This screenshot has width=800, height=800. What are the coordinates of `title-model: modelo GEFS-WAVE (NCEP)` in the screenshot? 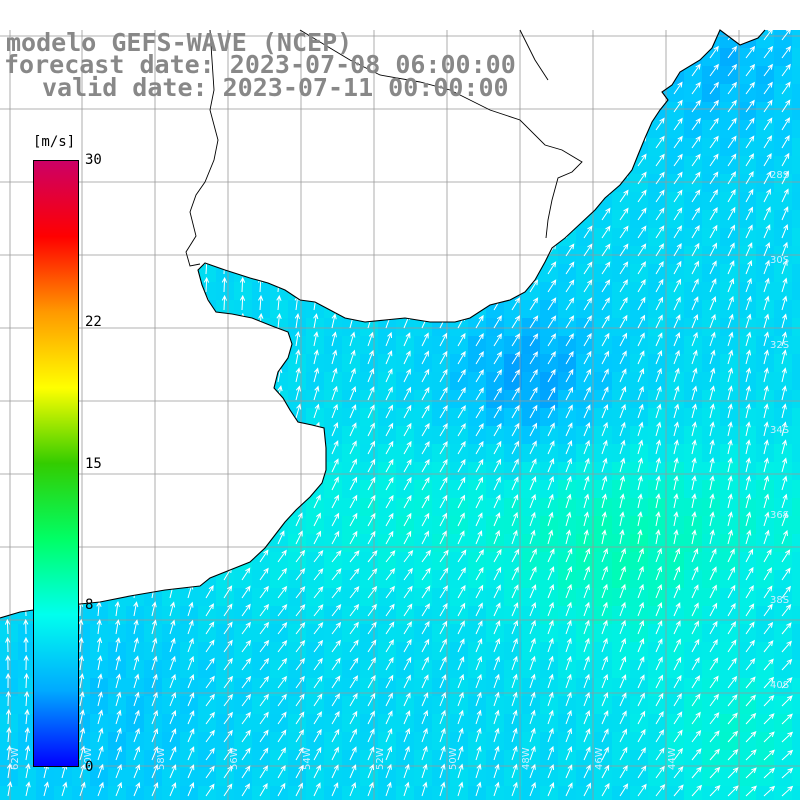 It's located at (179, 42).